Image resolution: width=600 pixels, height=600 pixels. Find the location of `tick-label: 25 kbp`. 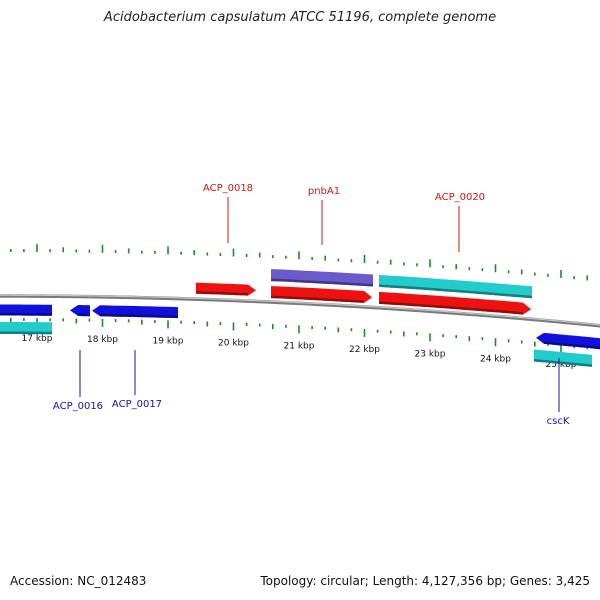

tick-label: 25 kbp is located at coordinates (561, 365).